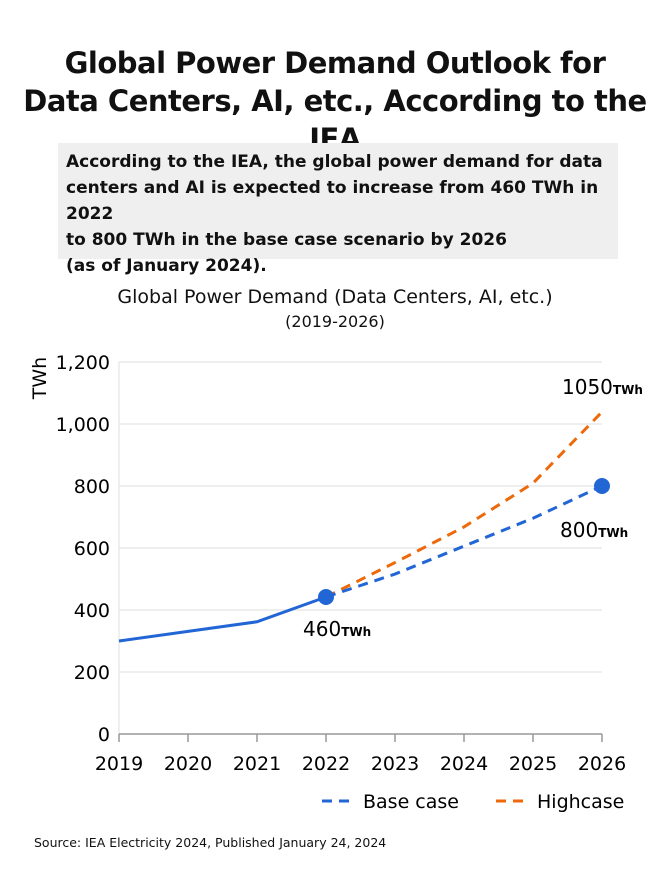 Image resolution: width=670 pixels, height=890 pixels. What do you see at coordinates (335, 321) in the screenshot?
I see `chart-subtitle: (2019-2026)` at bounding box center [335, 321].